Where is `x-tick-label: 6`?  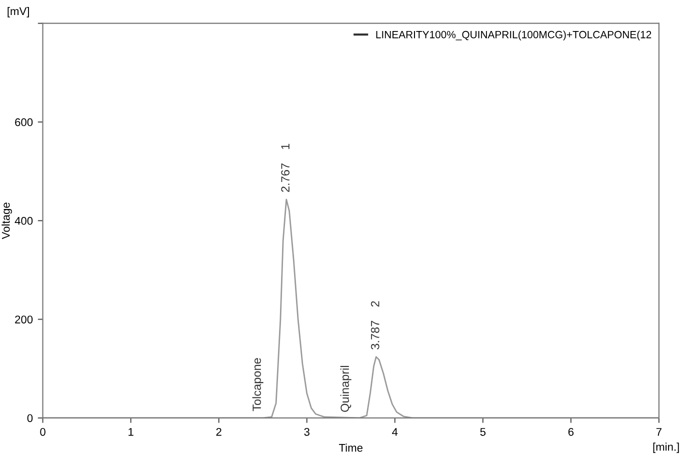 x-tick-label: 6 is located at coordinates (571, 432).